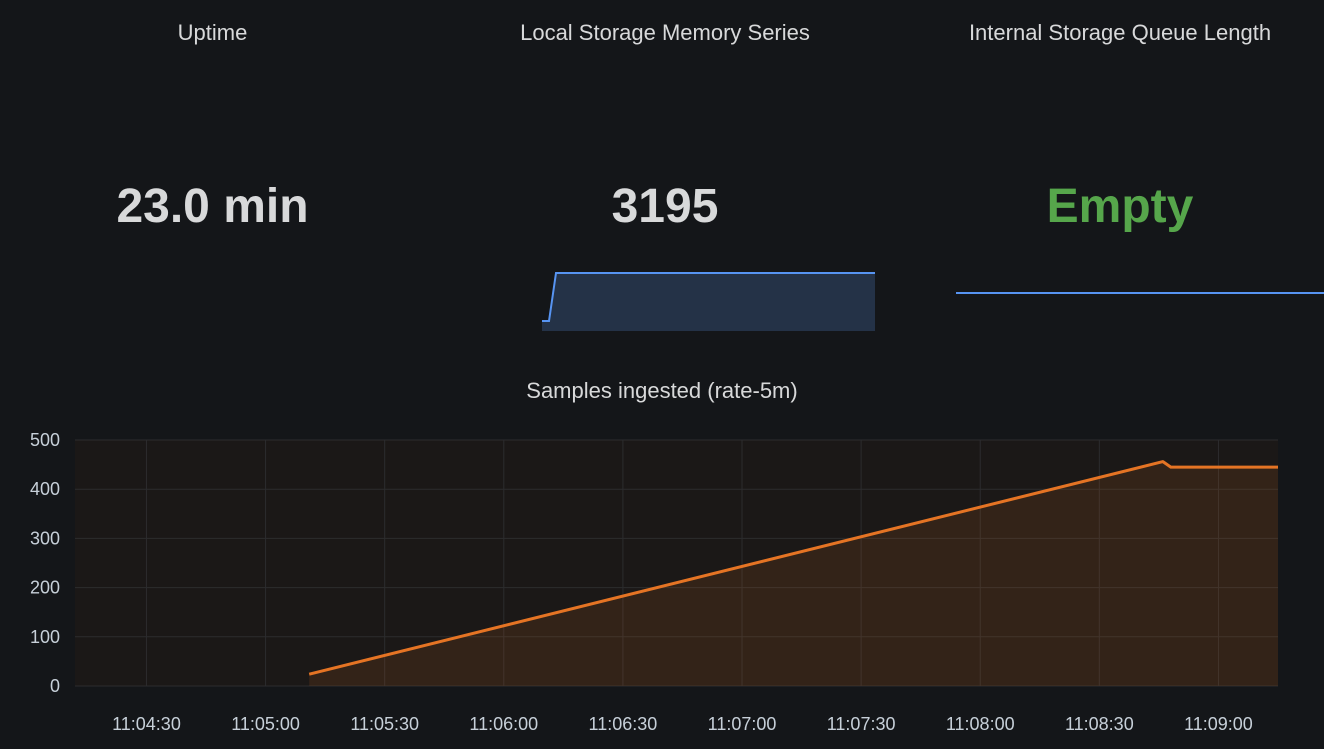 The width and height of the screenshot is (1324, 749). I want to click on x-tick-label: 11:04:30, so click(146, 724).